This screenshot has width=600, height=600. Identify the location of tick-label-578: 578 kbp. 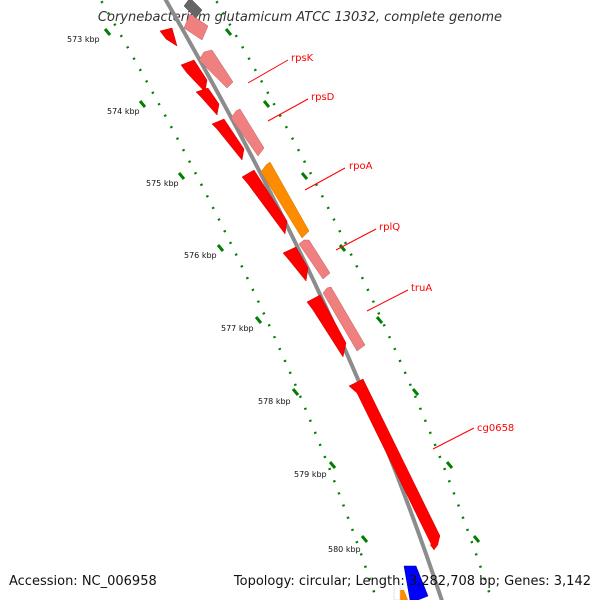
(274, 401).